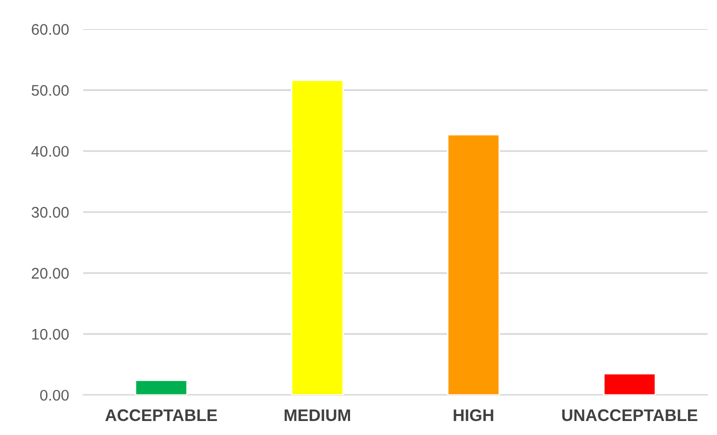  What do you see at coordinates (317, 415) in the screenshot?
I see `x-tick-label: MEDIUM` at bounding box center [317, 415].